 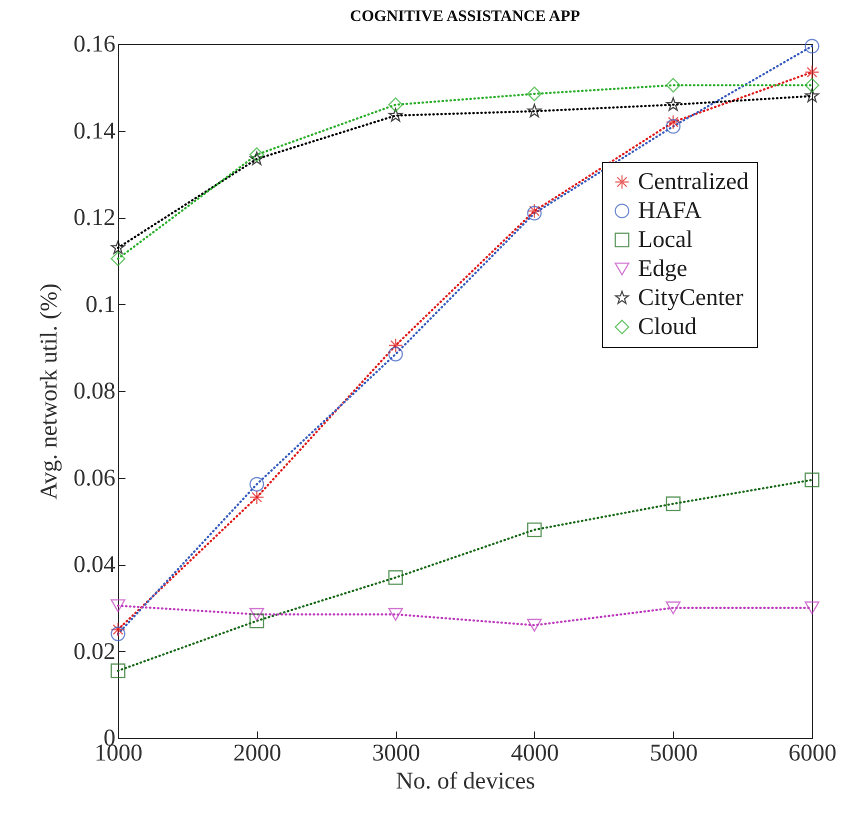 I want to click on y-tick-label: 0.14, so click(x=95, y=131).